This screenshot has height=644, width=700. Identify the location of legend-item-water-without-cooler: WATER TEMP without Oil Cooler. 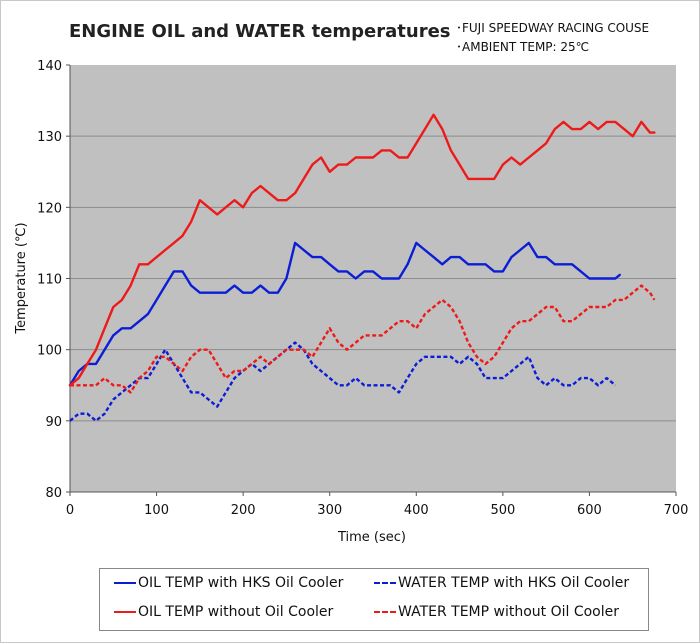
(496, 612).